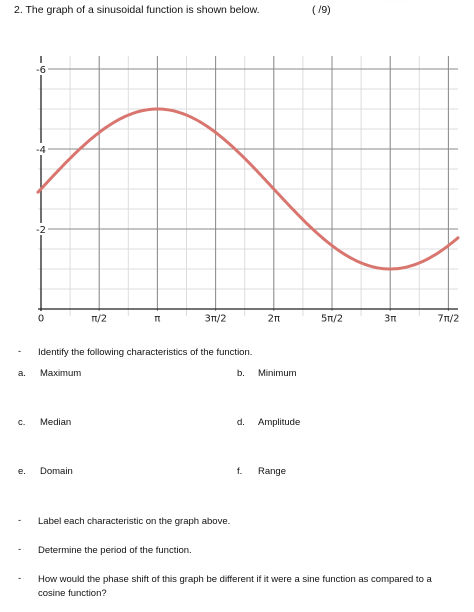  What do you see at coordinates (22, 422) in the screenshot?
I see `item-c-letter: c.` at bounding box center [22, 422].